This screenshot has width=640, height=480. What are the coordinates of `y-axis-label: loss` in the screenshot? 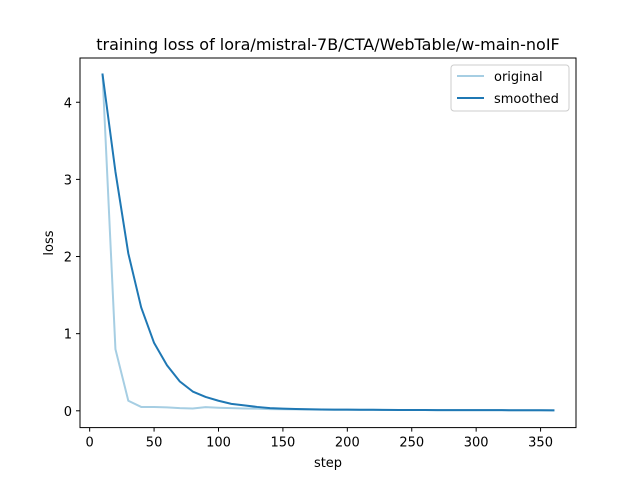 It's located at (49, 242).